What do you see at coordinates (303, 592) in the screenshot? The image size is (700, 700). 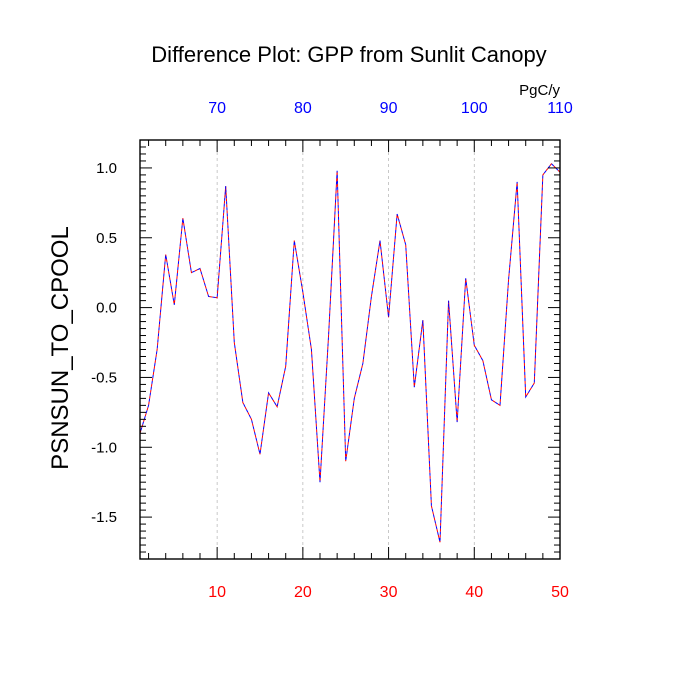 I see `bottom-tick-label: 20` at bounding box center [303, 592].